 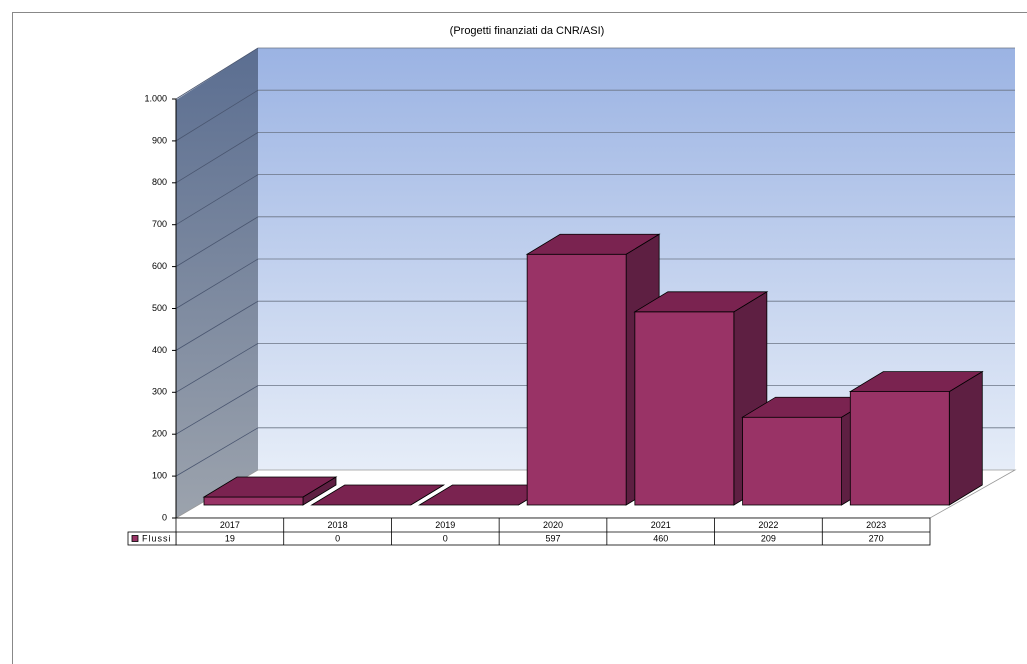 I want to click on y-tick-label: 600, so click(x=159, y=266).